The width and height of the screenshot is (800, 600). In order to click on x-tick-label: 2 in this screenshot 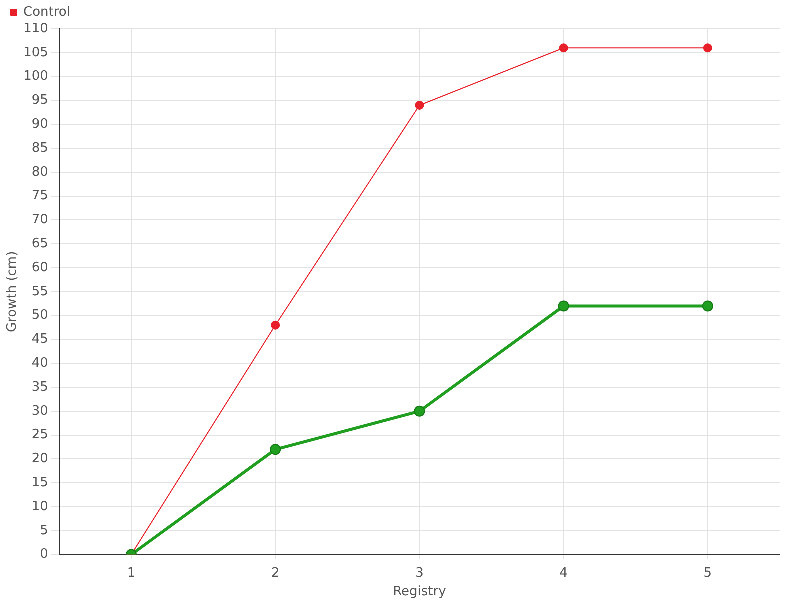, I will do `click(275, 573)`.